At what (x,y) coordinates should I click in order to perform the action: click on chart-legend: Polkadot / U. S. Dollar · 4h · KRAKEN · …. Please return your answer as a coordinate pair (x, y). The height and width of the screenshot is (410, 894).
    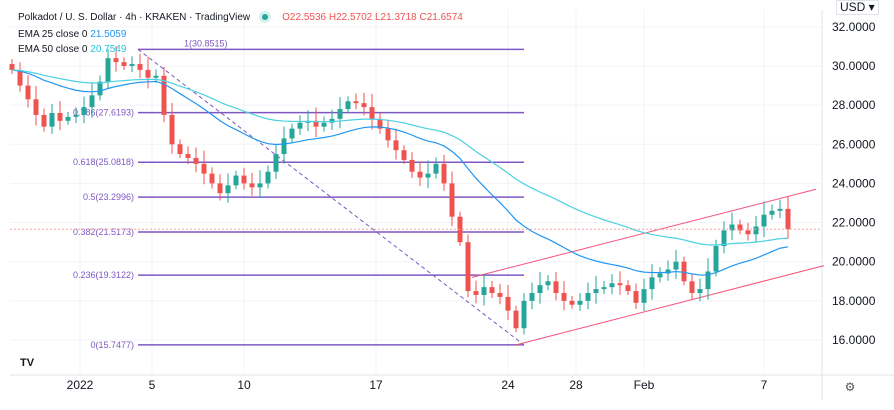
    Looking at the image, I should click on (240, 18).